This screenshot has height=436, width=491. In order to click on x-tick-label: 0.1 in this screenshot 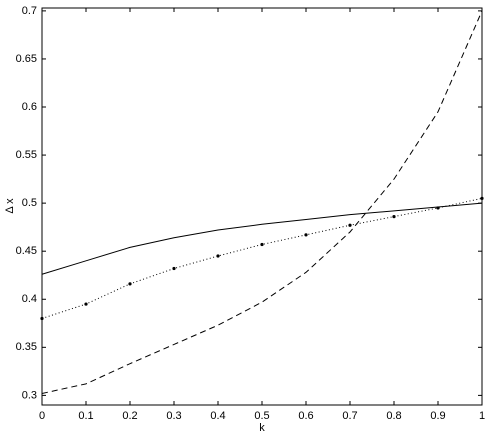, I will do `click(85, 416)`.